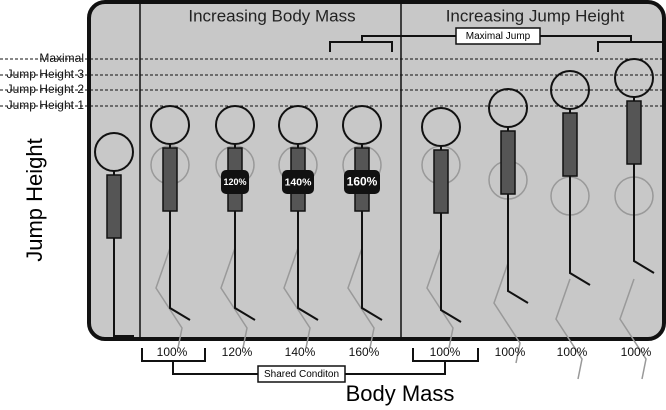 This screenshot has width=666, height=410. What do you see at coordinates (364, 352) in the screenshot?
I see `mass-label: 160%` at bounding box center [364, 352].